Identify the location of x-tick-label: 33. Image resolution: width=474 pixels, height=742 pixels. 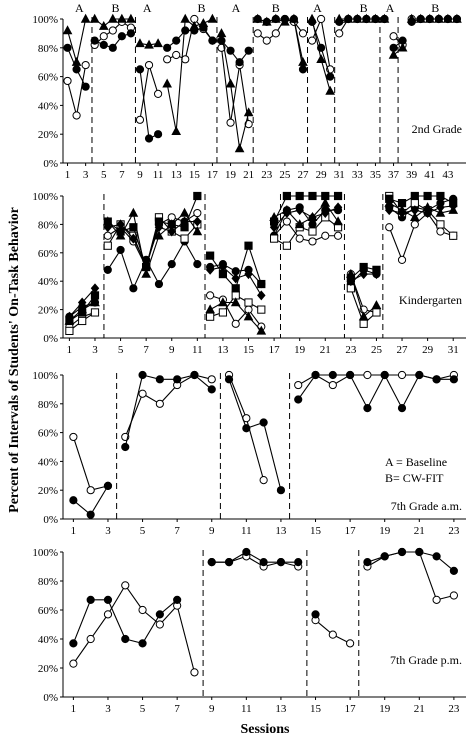
(358, 175).